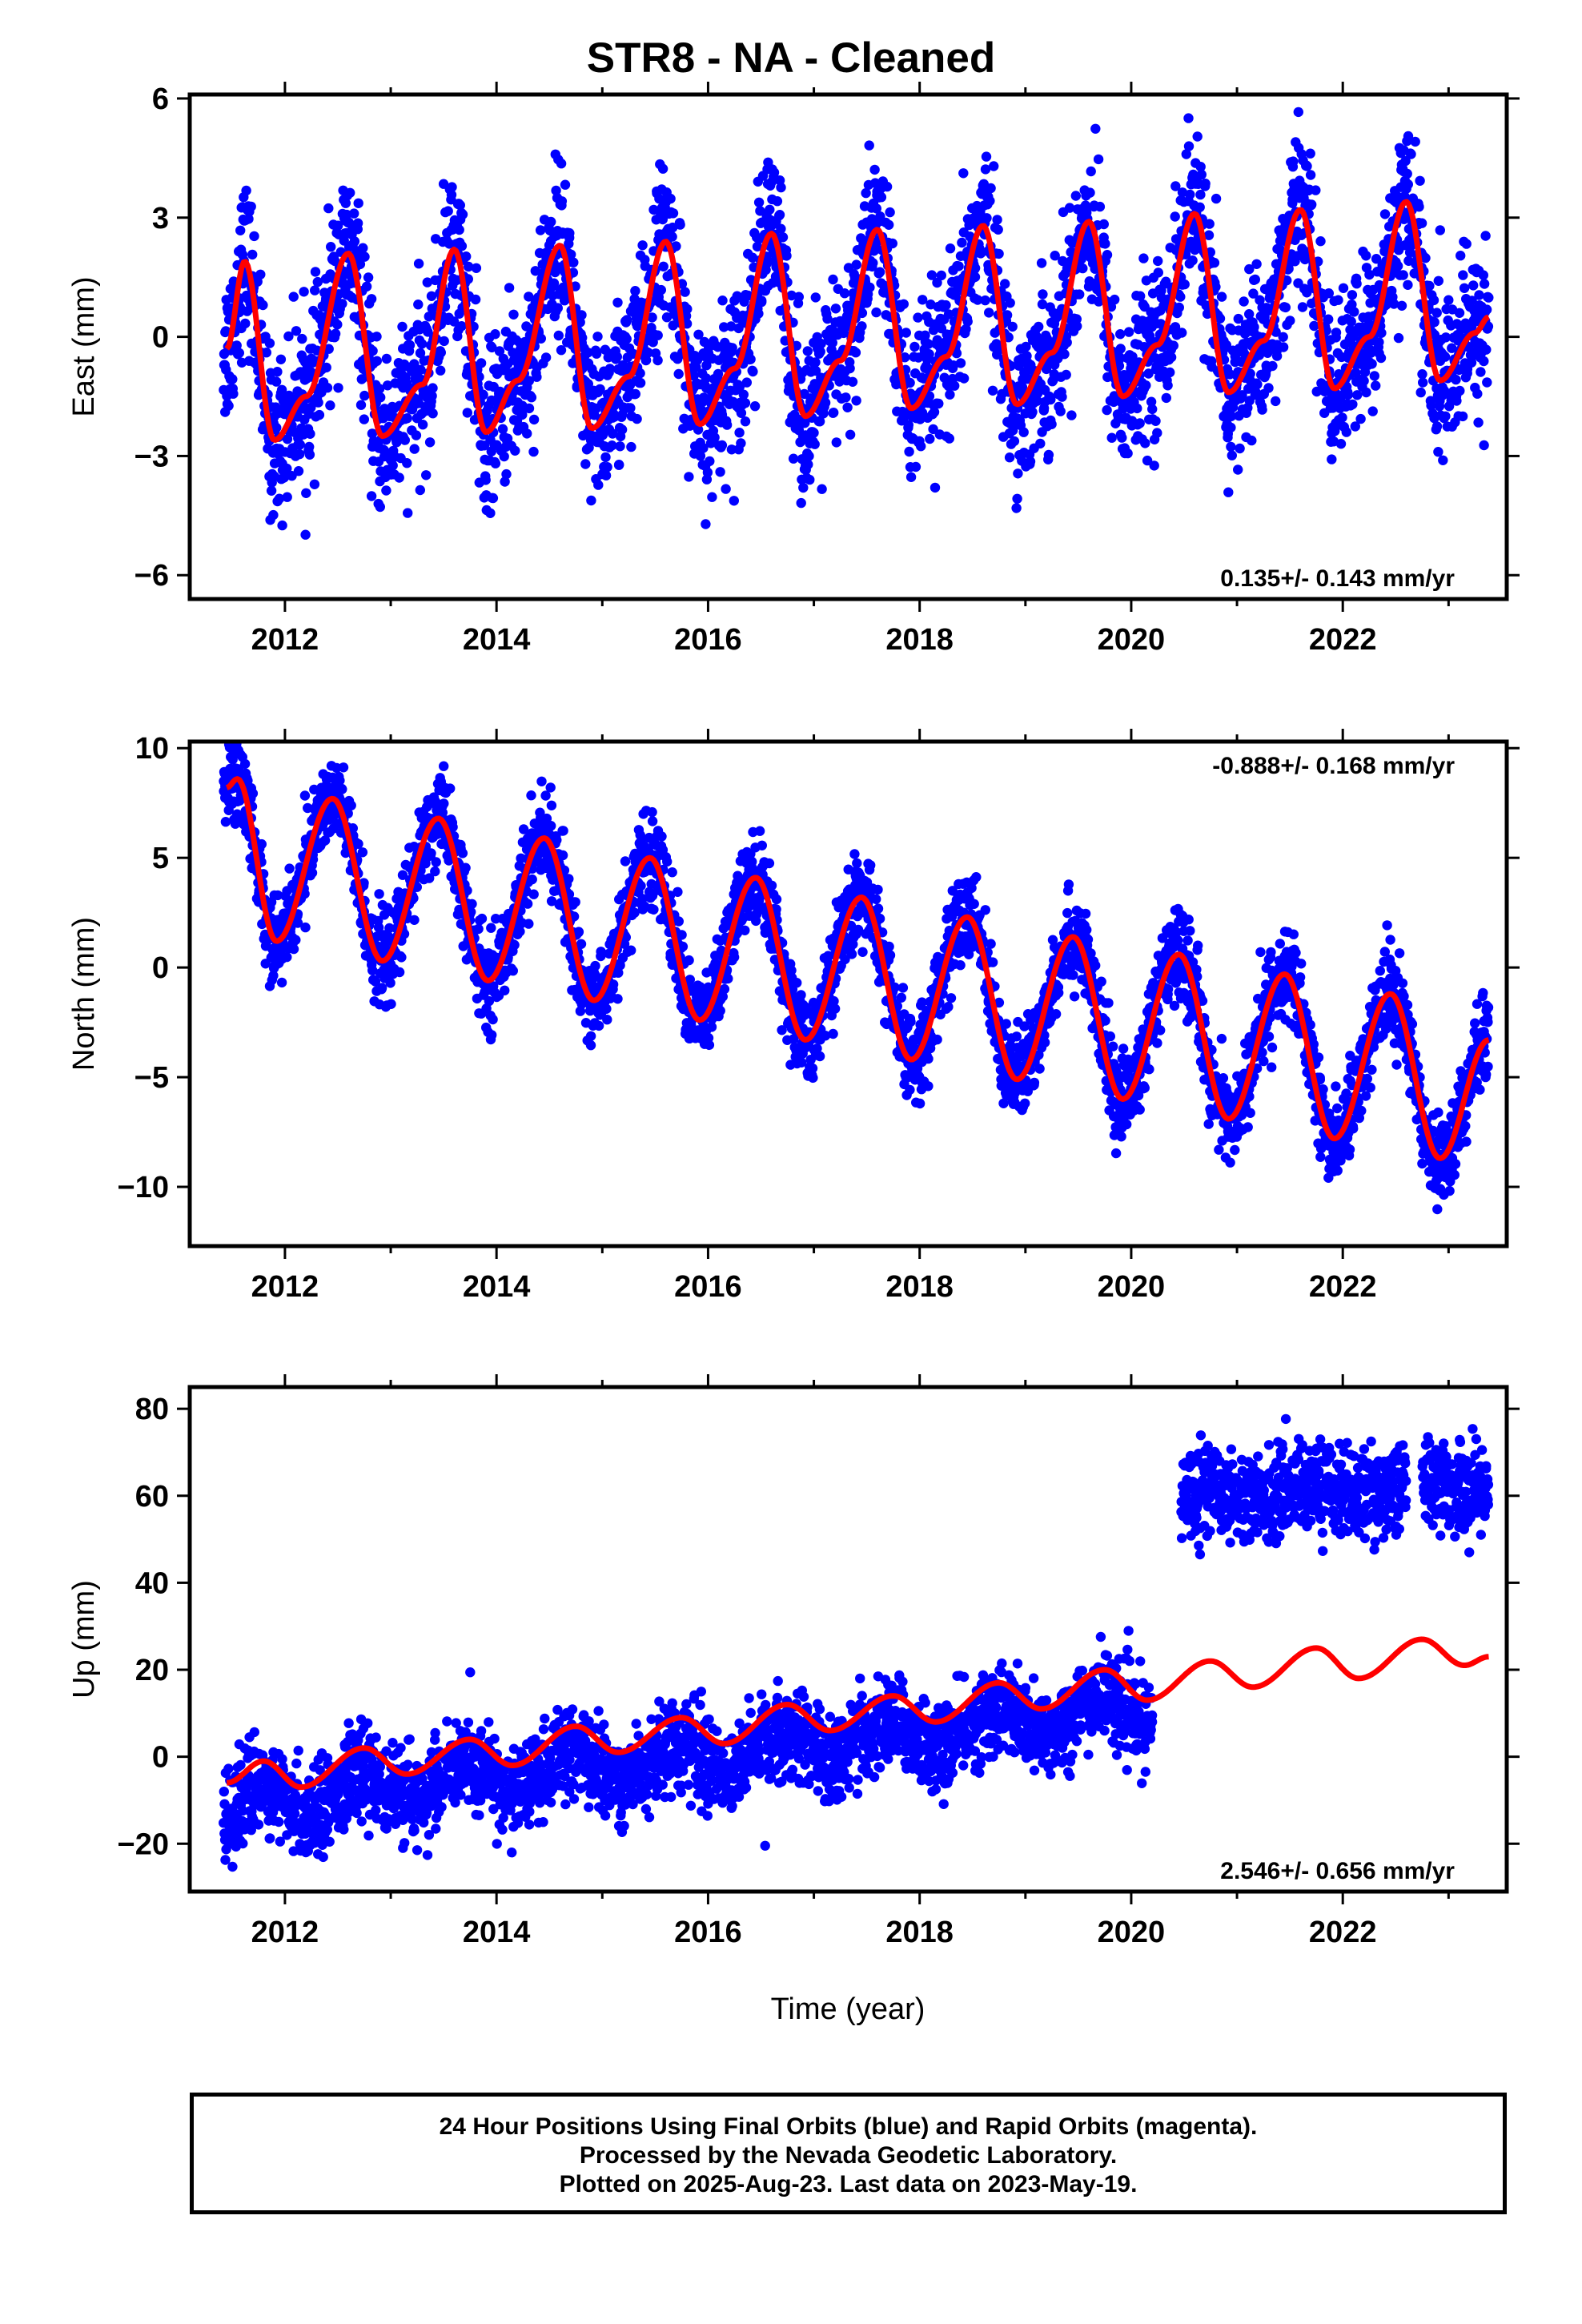 The width and height of the screenshot is (1582, 2324). Describe the element at coordinates (1132, 640) in the screenshot. I see `x-tick-label: 2020` at that location.